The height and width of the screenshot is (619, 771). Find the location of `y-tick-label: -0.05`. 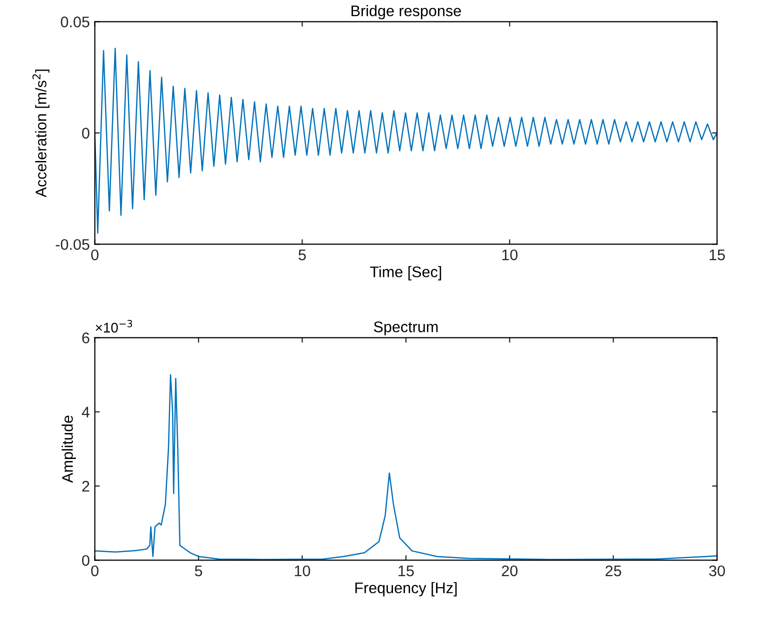

y-tick-label: -0.05 is located at coordinates (73, 244).